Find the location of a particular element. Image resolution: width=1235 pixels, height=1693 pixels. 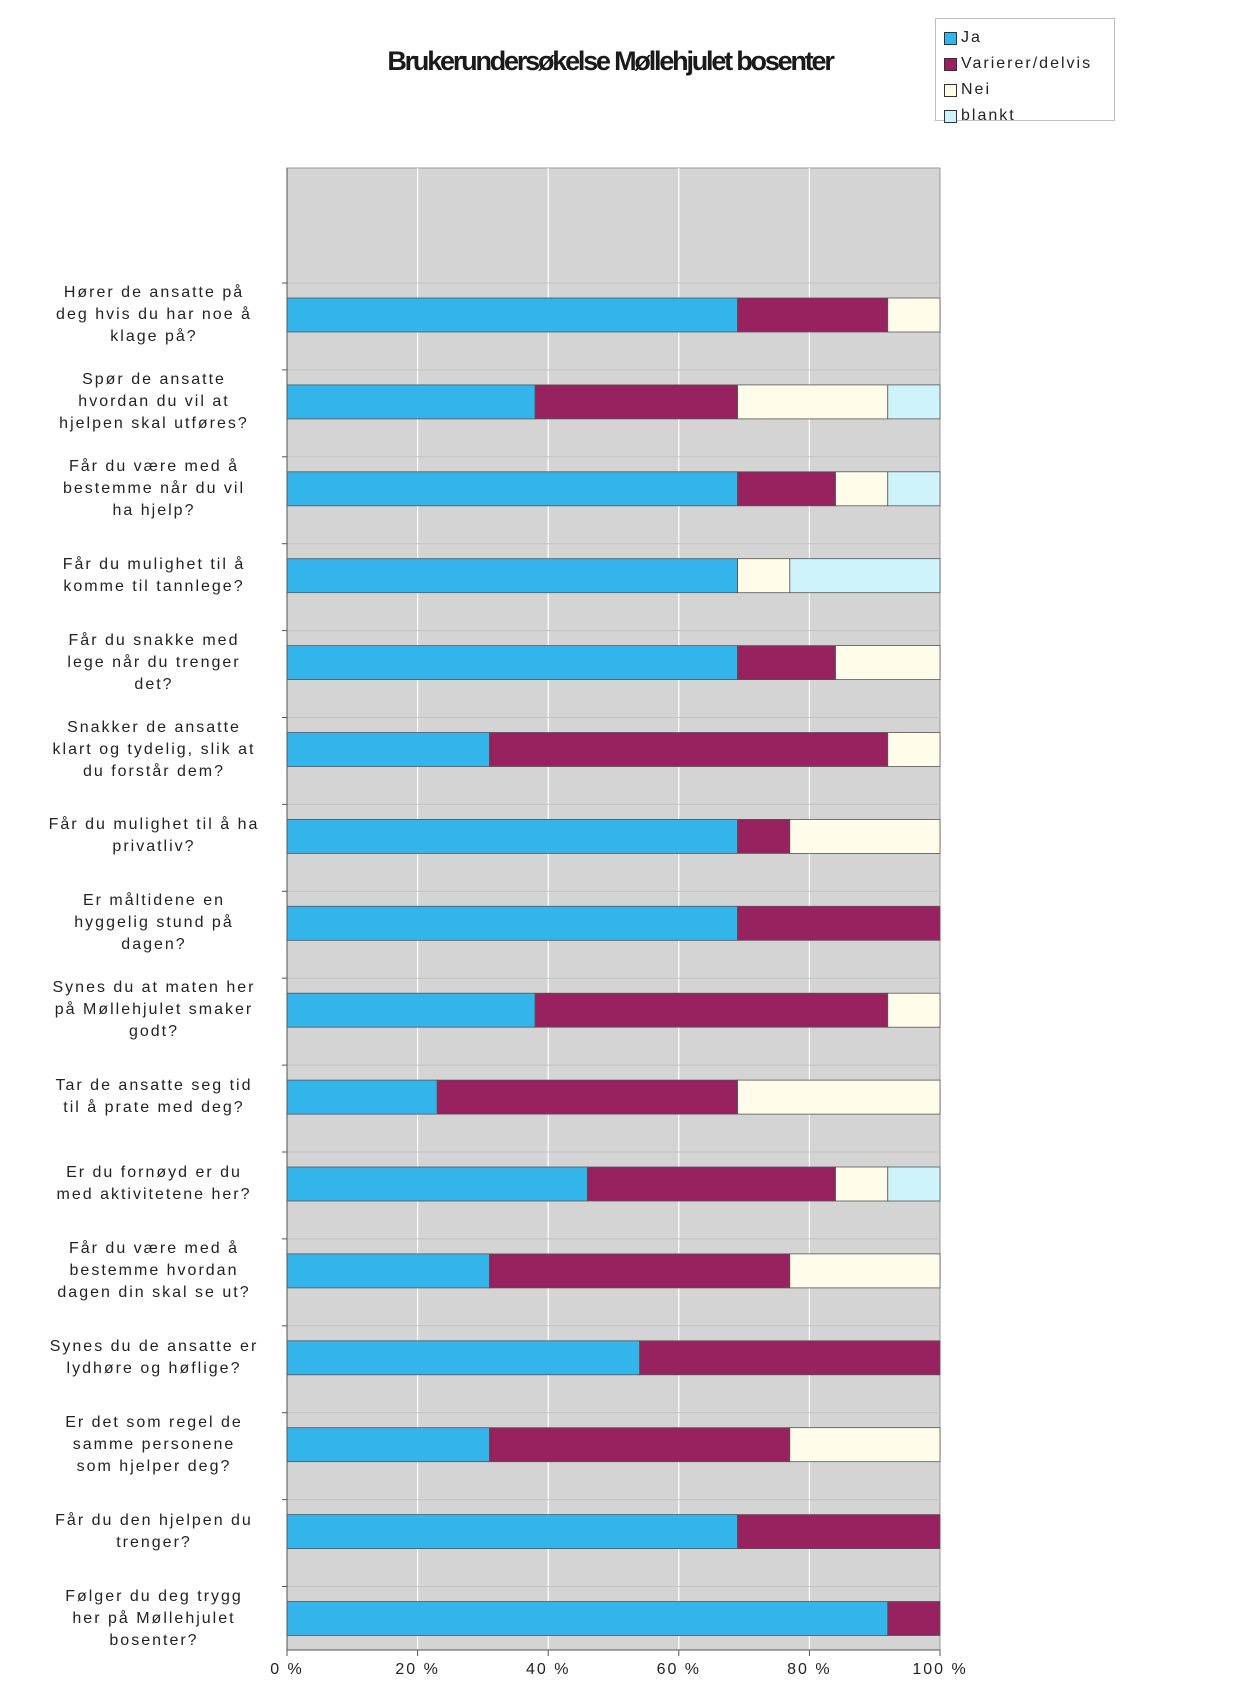

x-tick-label: 60 % is located at coordinates (679, 1669).